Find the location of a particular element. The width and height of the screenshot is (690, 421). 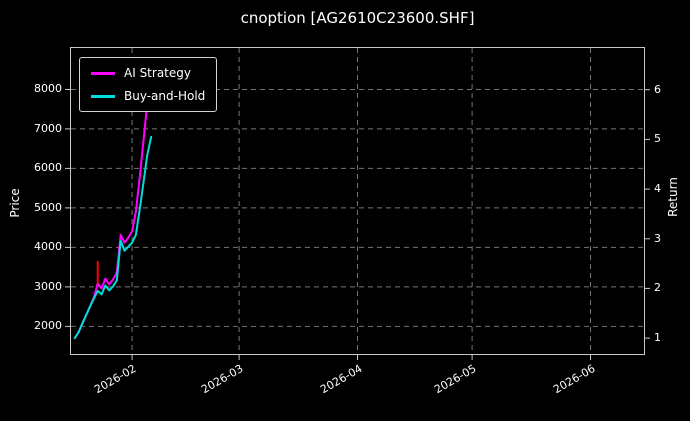

y-tick-label-return: 6 is located at coordinates (657, 89).